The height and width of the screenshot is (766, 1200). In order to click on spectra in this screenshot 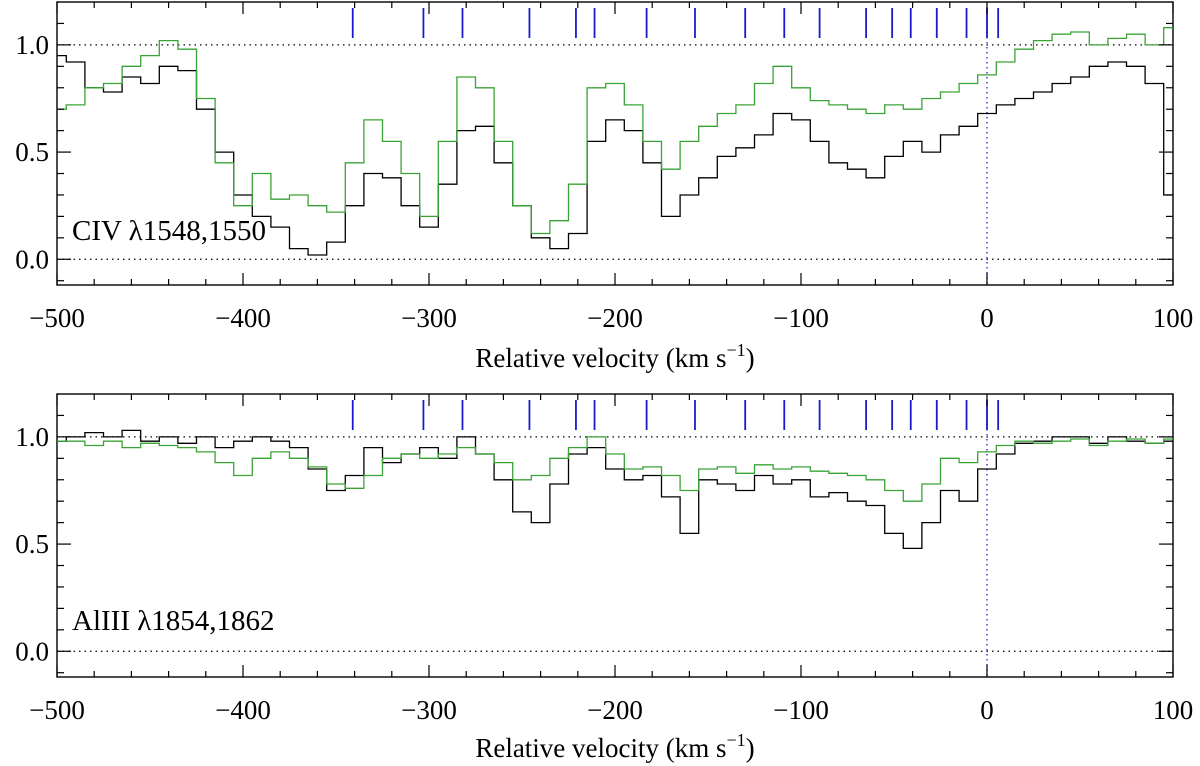, I will do `click(615, 489)`.